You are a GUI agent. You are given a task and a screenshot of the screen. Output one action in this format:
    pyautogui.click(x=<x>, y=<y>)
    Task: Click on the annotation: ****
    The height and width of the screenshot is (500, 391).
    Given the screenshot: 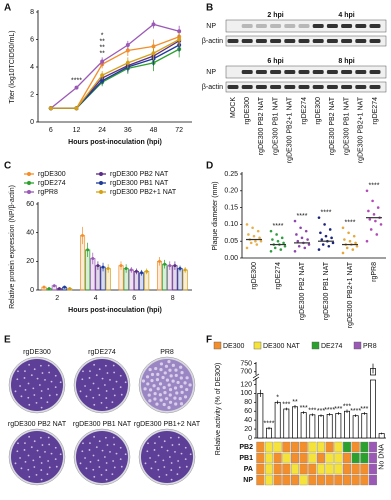 What is the action you would take?
    pyautogui.click(x=355, y=411)
    